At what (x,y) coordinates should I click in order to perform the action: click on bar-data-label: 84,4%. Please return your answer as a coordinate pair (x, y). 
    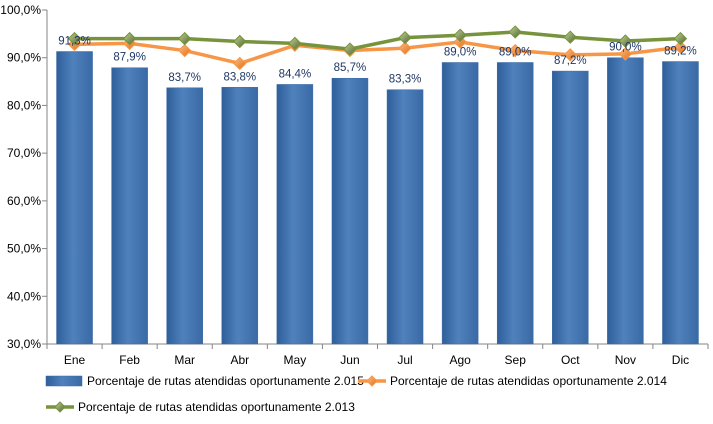
    Looking at the image, I should click on (295, 74).